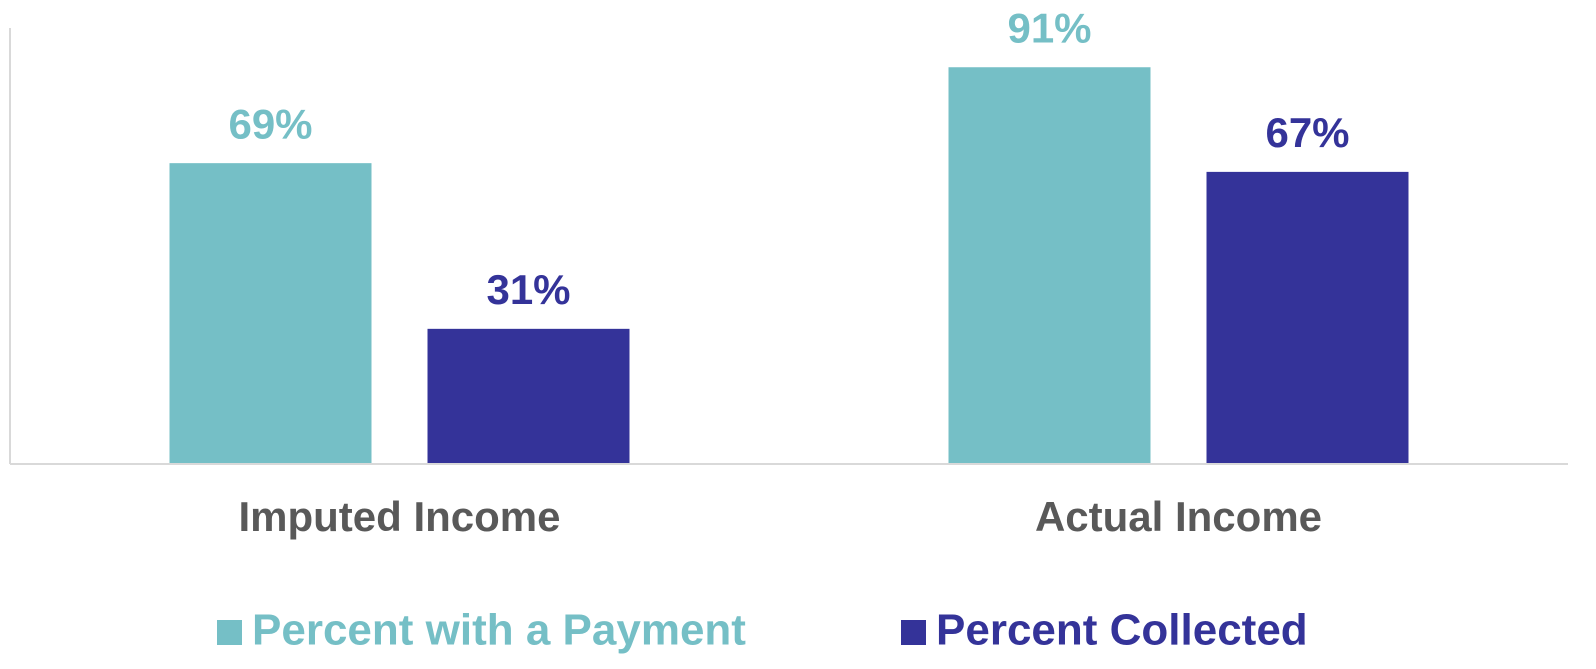 The height and width of the screenshot is (669, 1596). Describe the element at coordinates (1122, 630) in the screenshot. I see `legend-label: Percent Collected` at that location.